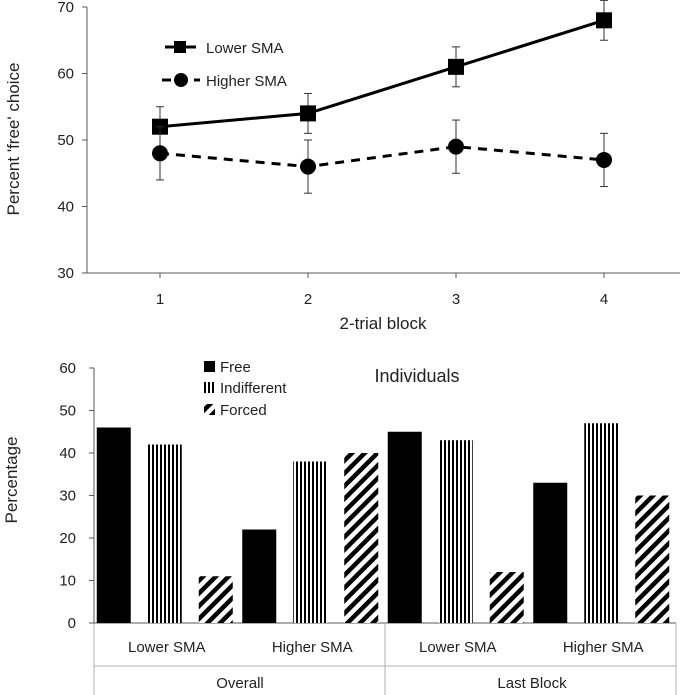  What do you see at coordinates (67, 581) in the screenshot?
I see `y-tick-label-10: 10` at bounding box center [67, 581].